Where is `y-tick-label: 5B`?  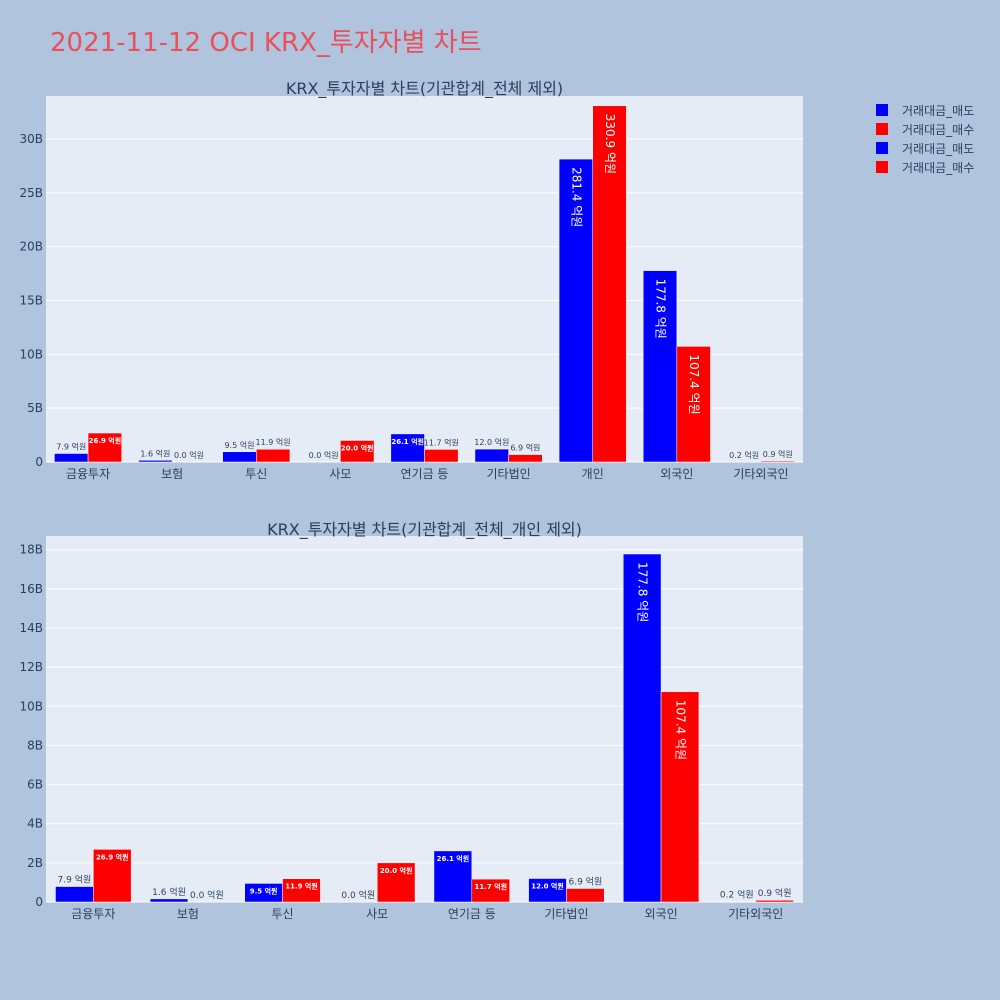
y-tick-label: 5B is located at coordinates (35, 408).